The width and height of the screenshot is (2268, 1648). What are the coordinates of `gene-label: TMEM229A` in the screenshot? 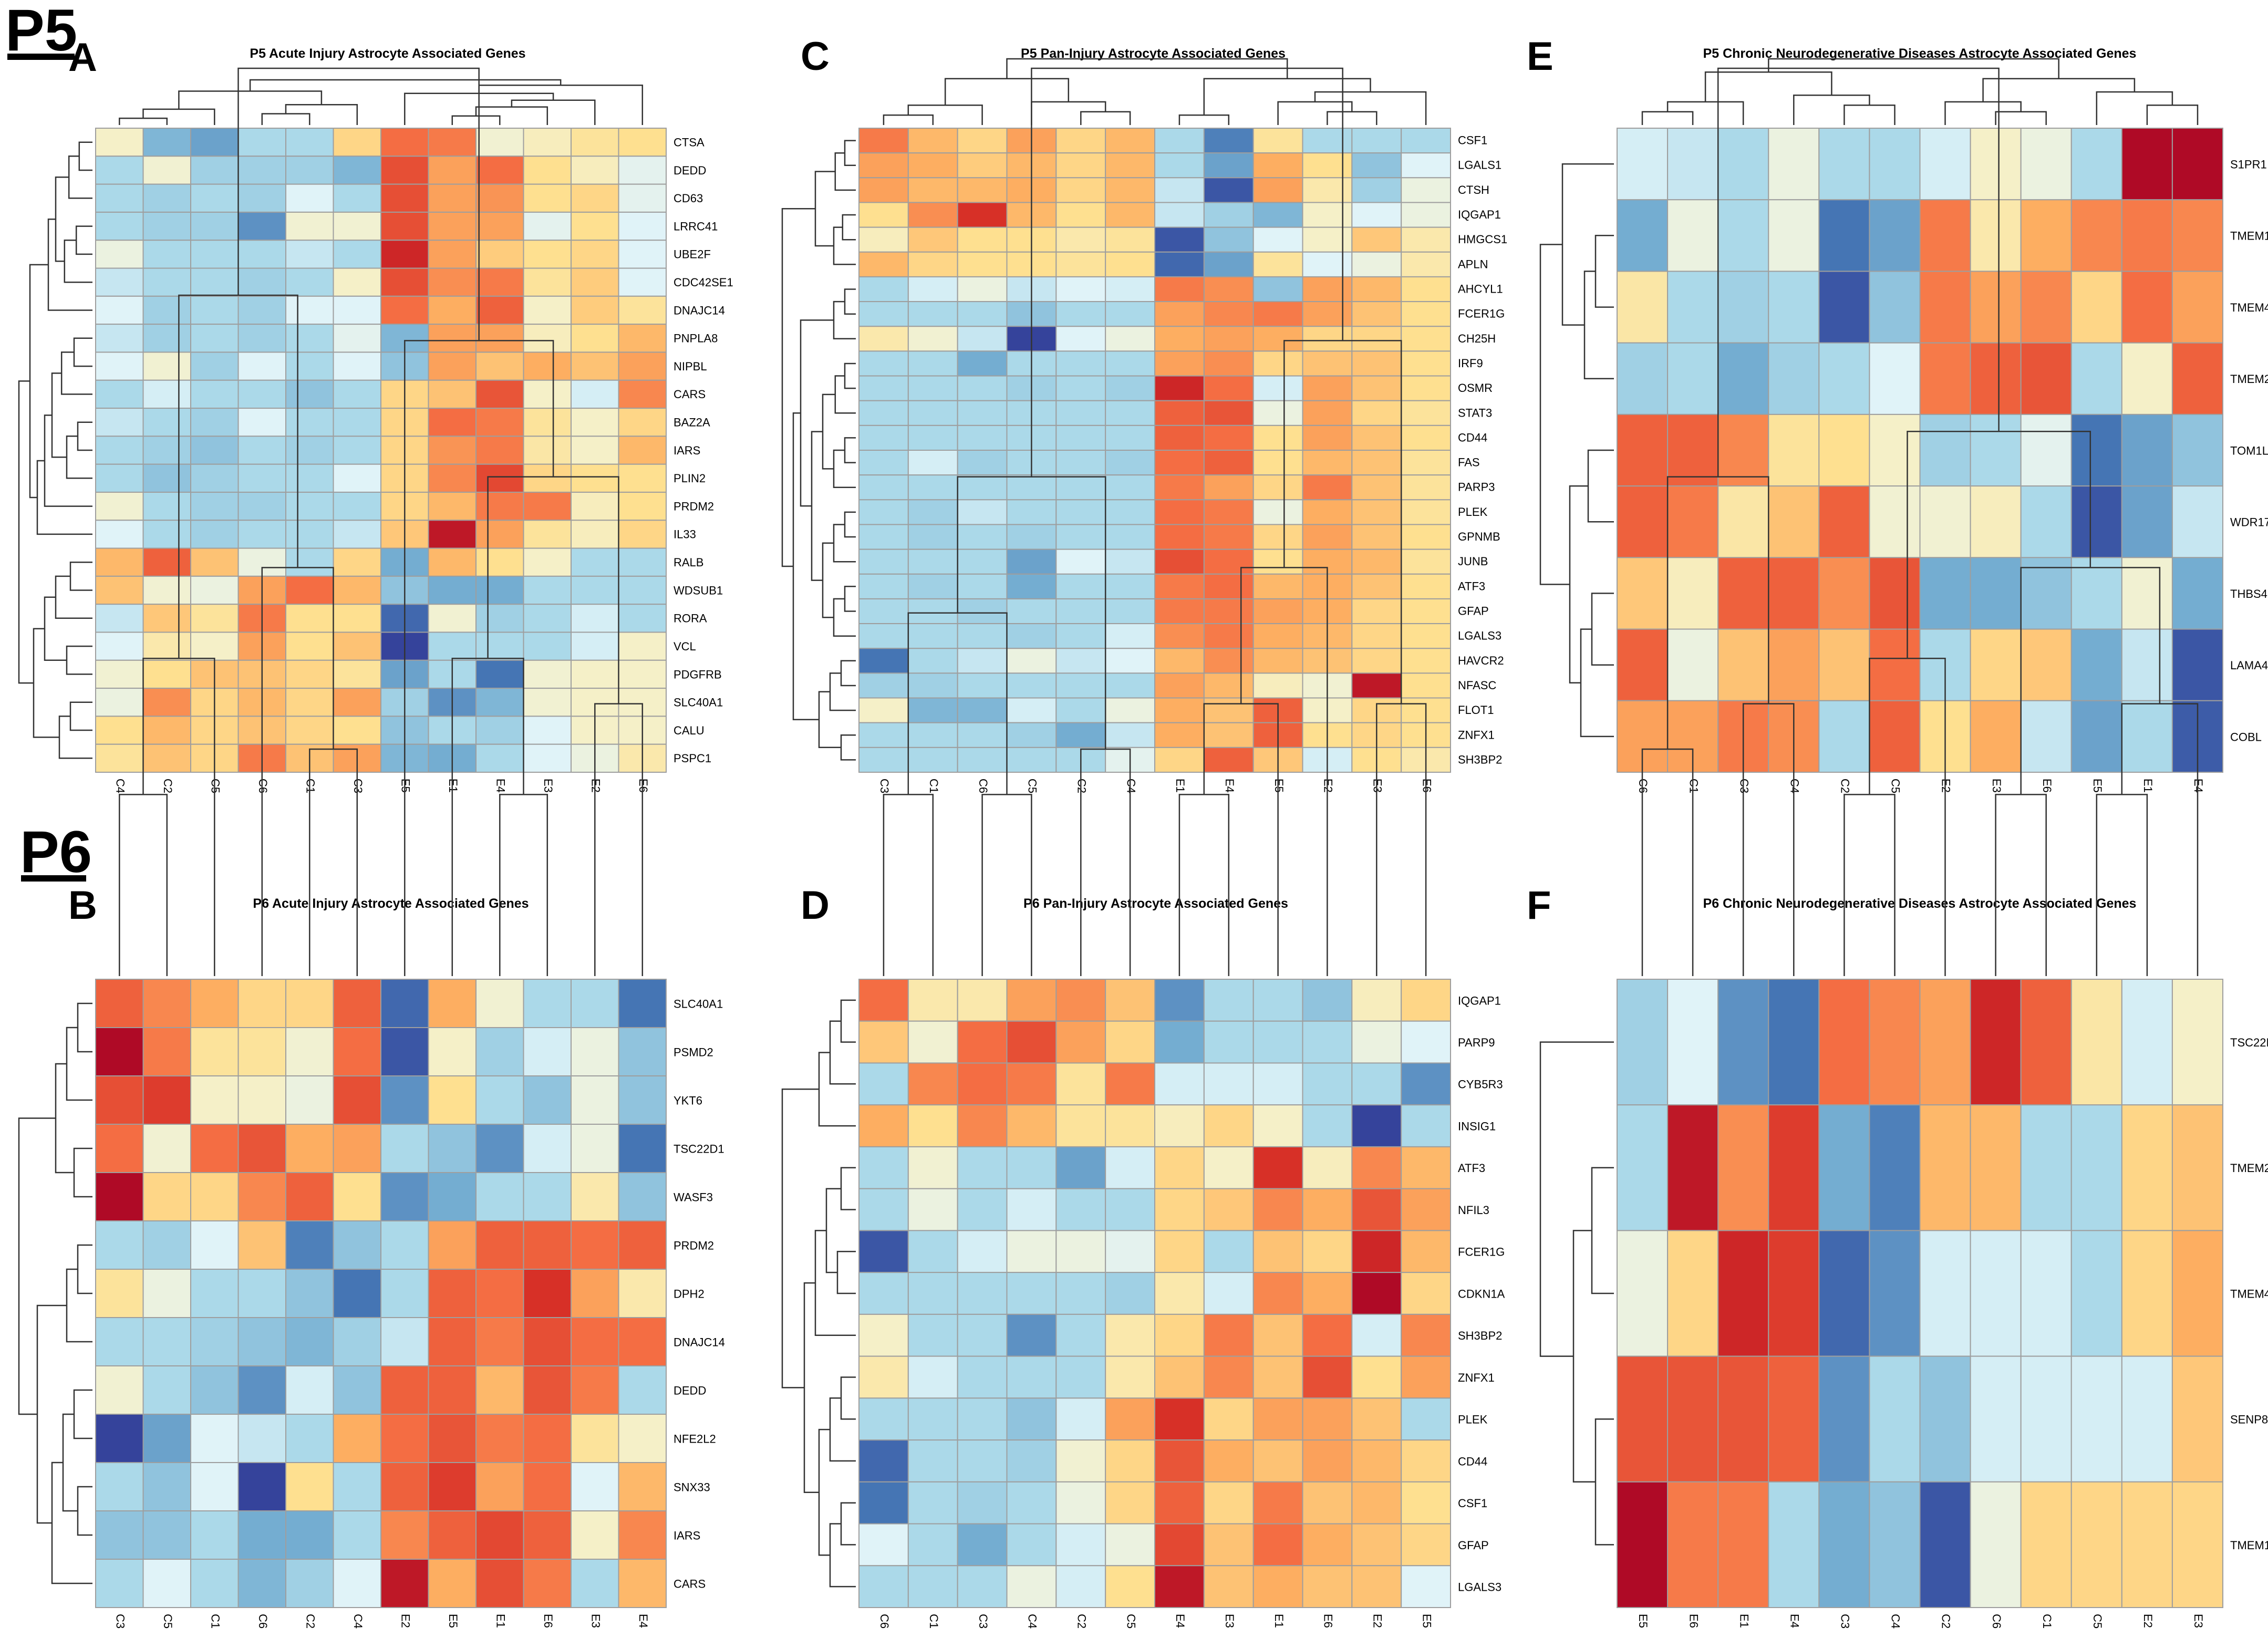 It's located at (2249, 1168).